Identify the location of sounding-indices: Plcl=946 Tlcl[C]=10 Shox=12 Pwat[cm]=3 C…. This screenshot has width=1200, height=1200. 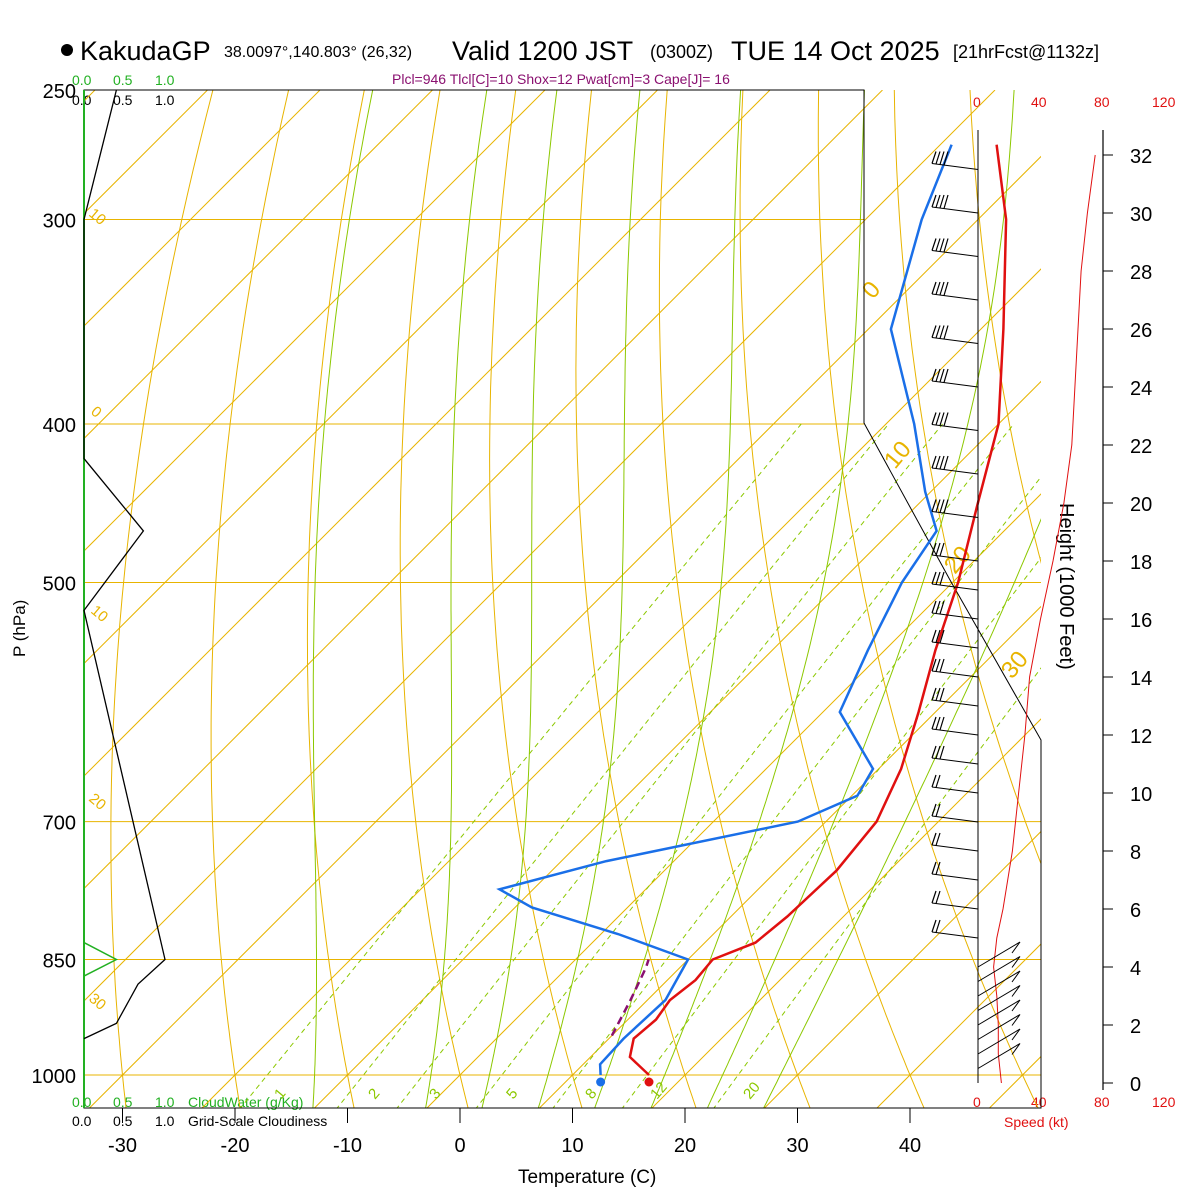
(561, 79).